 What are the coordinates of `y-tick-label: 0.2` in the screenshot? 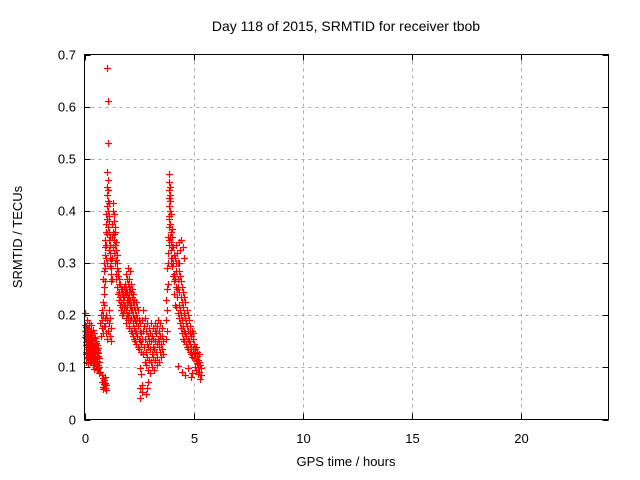 It's located at (67, 315).